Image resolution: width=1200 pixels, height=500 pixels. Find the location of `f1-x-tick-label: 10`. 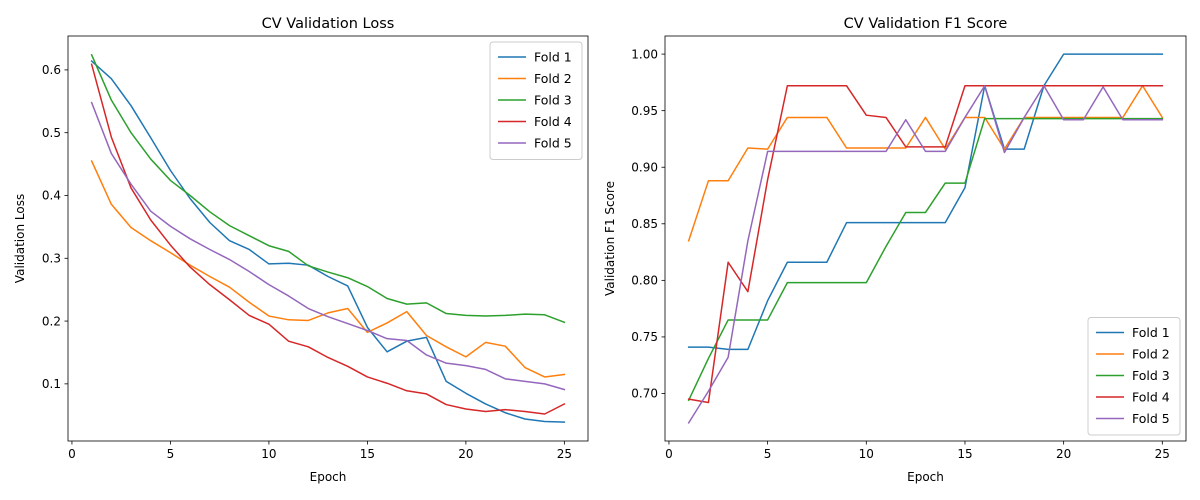

f1-x-tick-label: 10 is located at coordinates (866, 454).